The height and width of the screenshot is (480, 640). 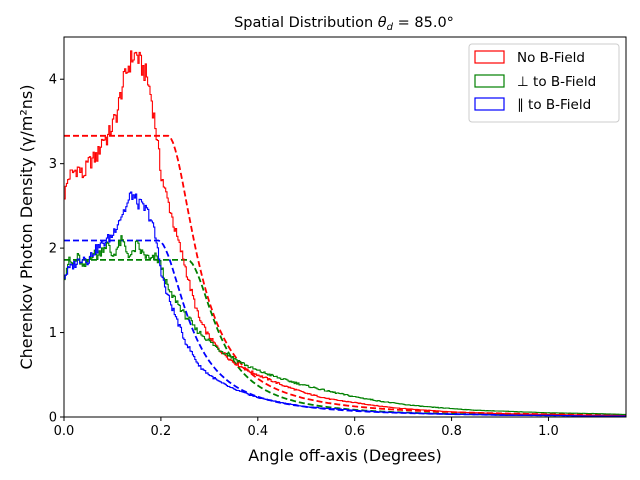 I want to click on y-axis-ticks: 0 1 2 3 4, so click(x=56, y=249).